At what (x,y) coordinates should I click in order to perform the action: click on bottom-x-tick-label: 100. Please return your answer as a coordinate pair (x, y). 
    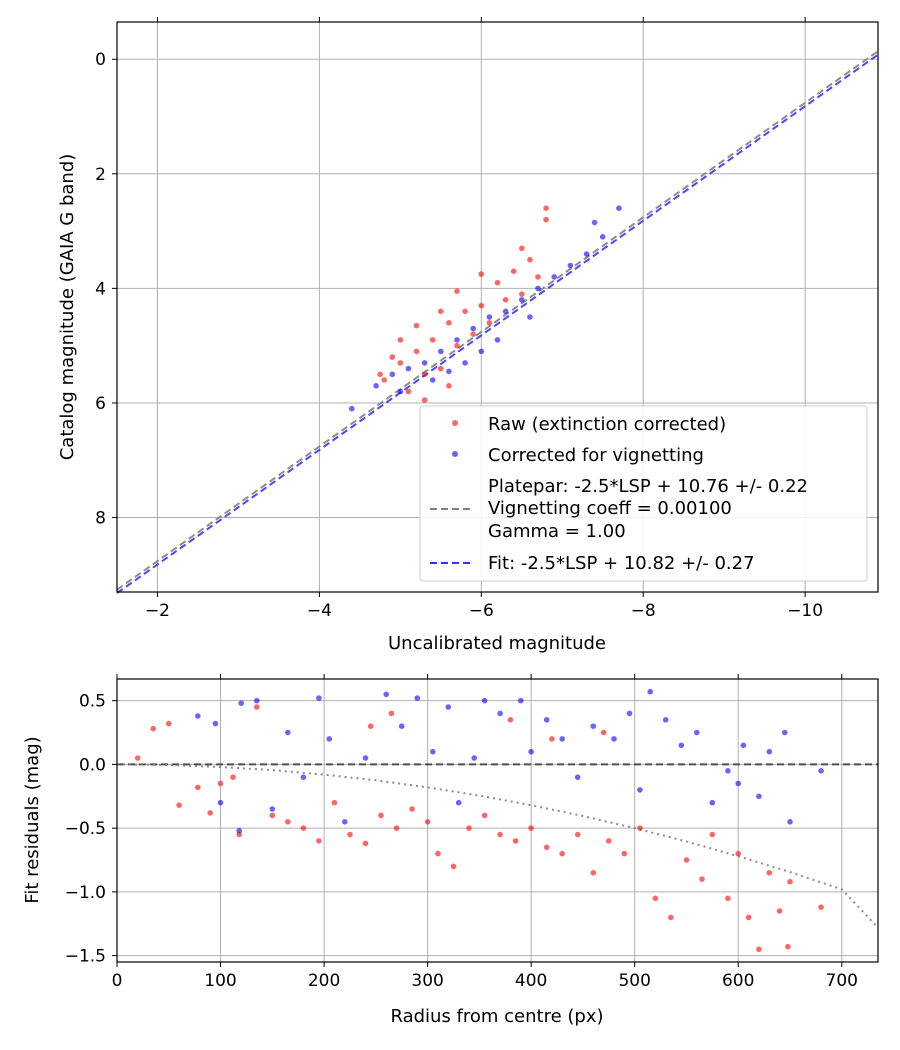
    Looking at the image, I should click on (220, 981).